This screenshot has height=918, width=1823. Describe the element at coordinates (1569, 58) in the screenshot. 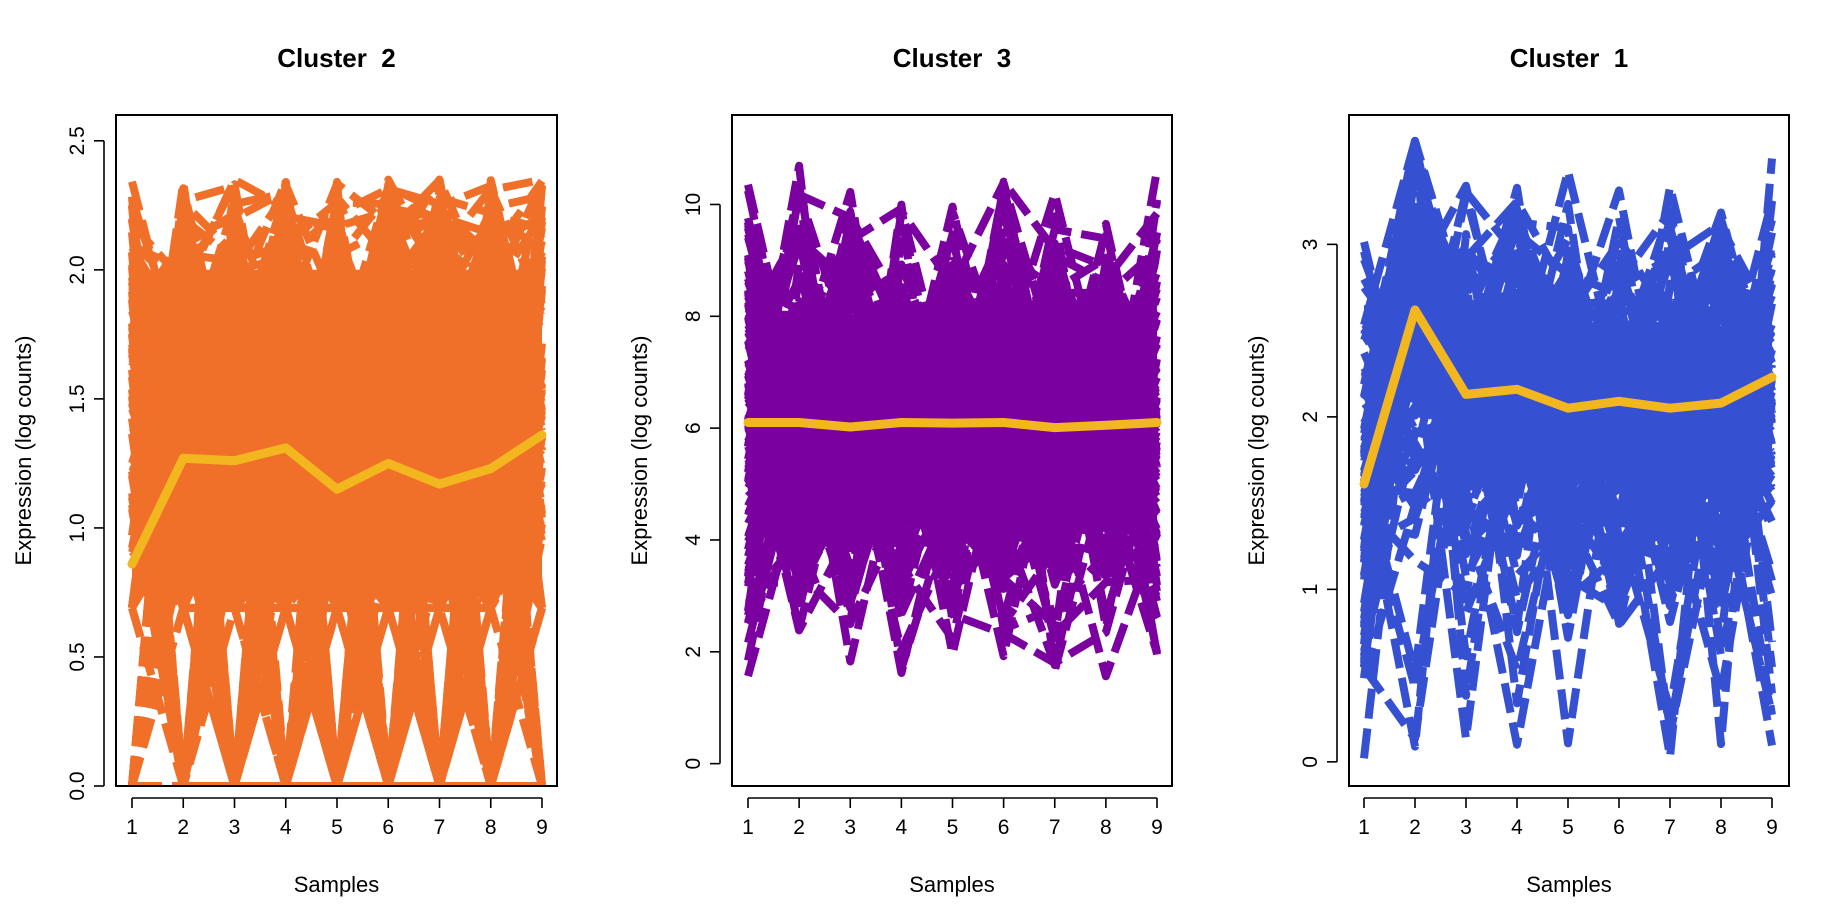

I see `chart-title: Cluster 1` at that location.